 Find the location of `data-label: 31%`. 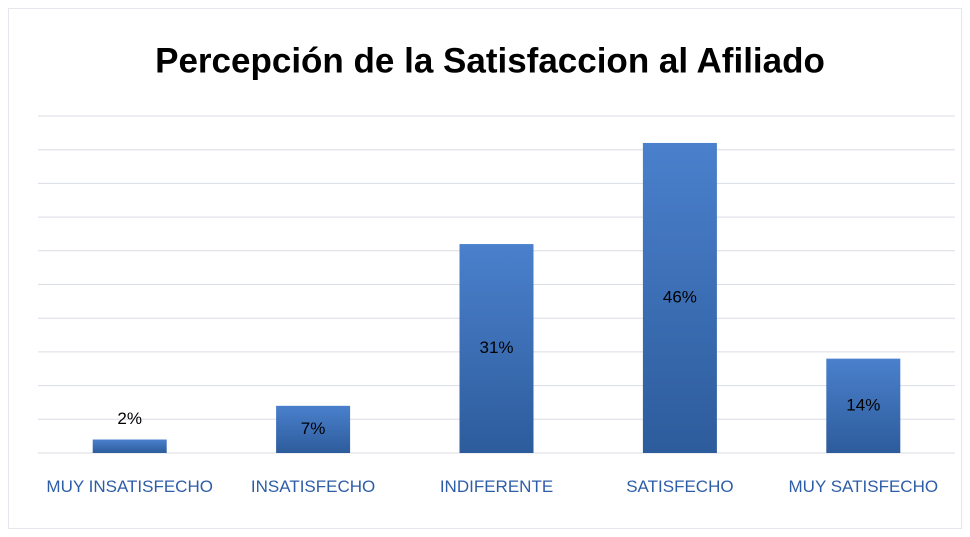

data-label: 31% is located at coordinates (496, 347).